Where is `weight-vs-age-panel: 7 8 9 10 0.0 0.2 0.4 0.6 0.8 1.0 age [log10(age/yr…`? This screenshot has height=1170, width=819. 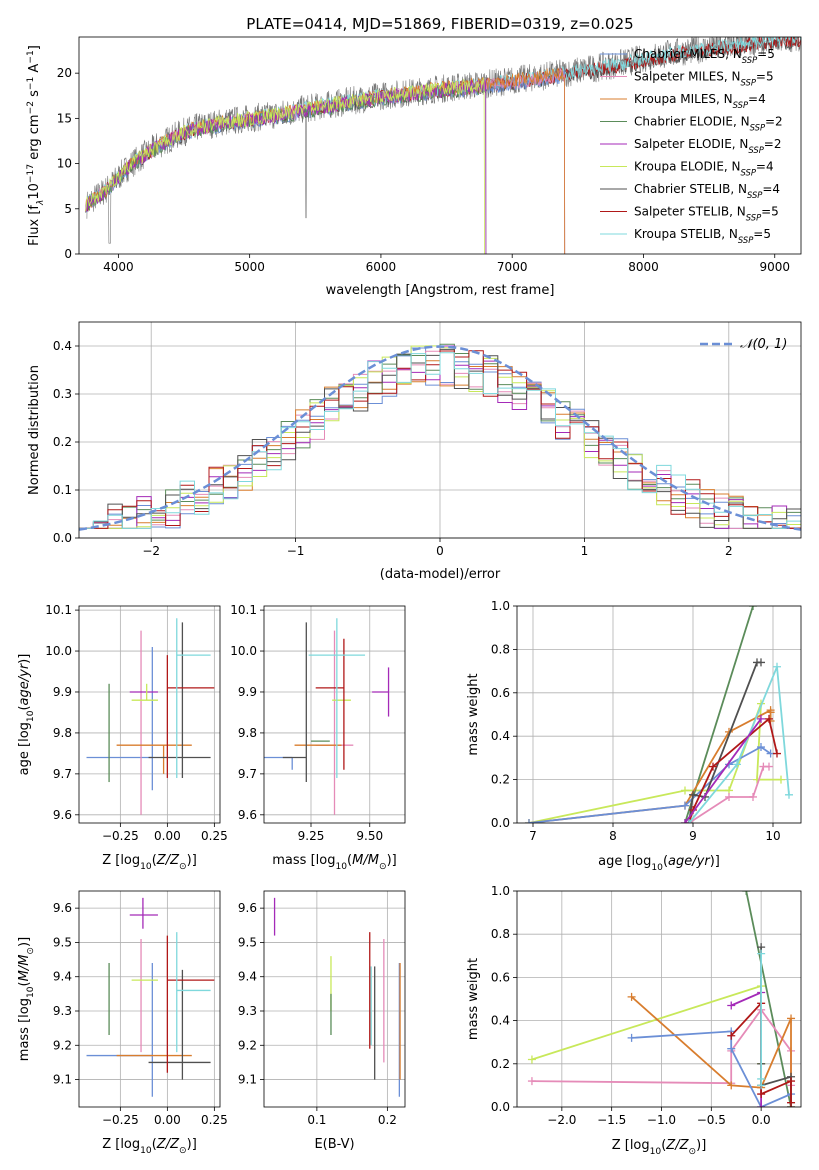
weight-vs-age-panel: 7 8 9 10 0.0 0.2 0.4 0.6 0.8 1.0 age [log10(age/yr… is located at coordinates (634, 736).